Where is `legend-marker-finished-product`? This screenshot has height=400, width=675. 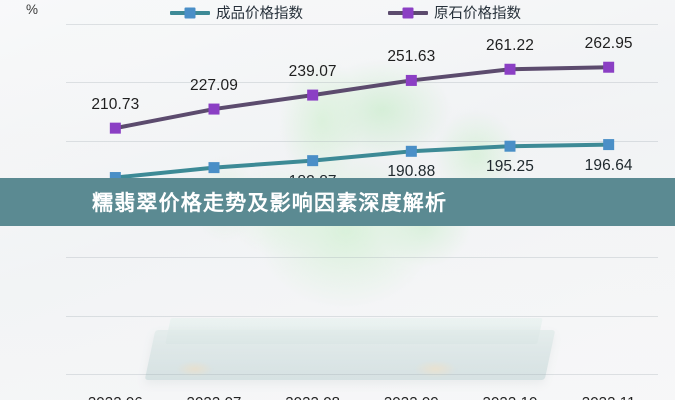 legend-marker-finished-product is located at coordinates (190, 12).